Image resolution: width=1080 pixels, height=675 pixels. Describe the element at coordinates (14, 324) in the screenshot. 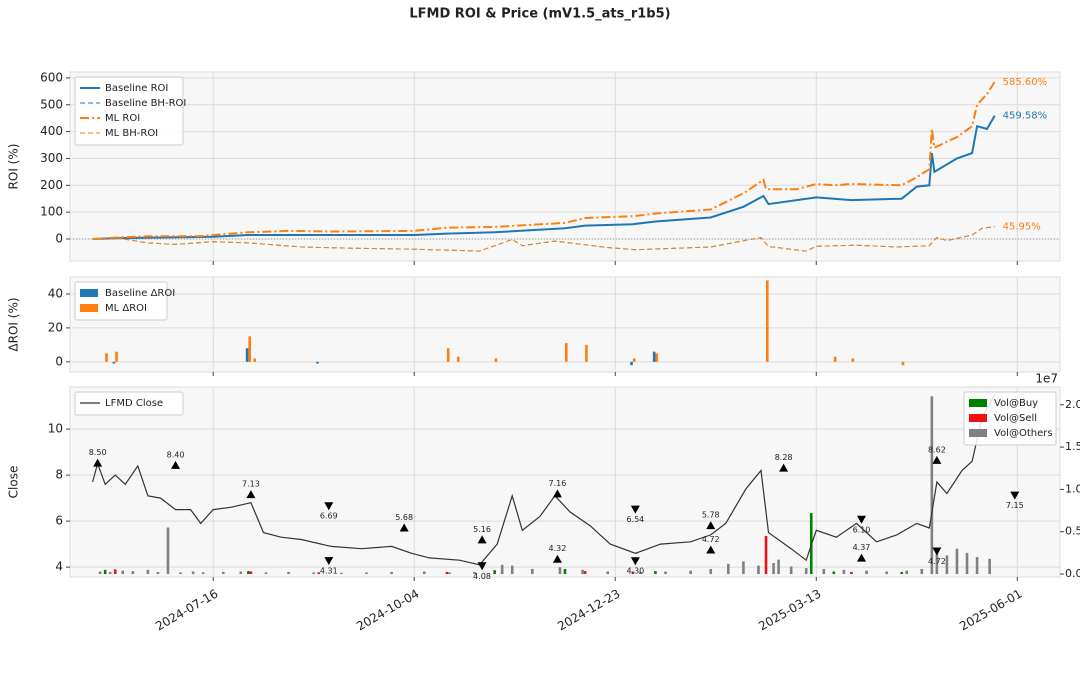

I see `y-axis-label: ΔROI (%)` at that location.